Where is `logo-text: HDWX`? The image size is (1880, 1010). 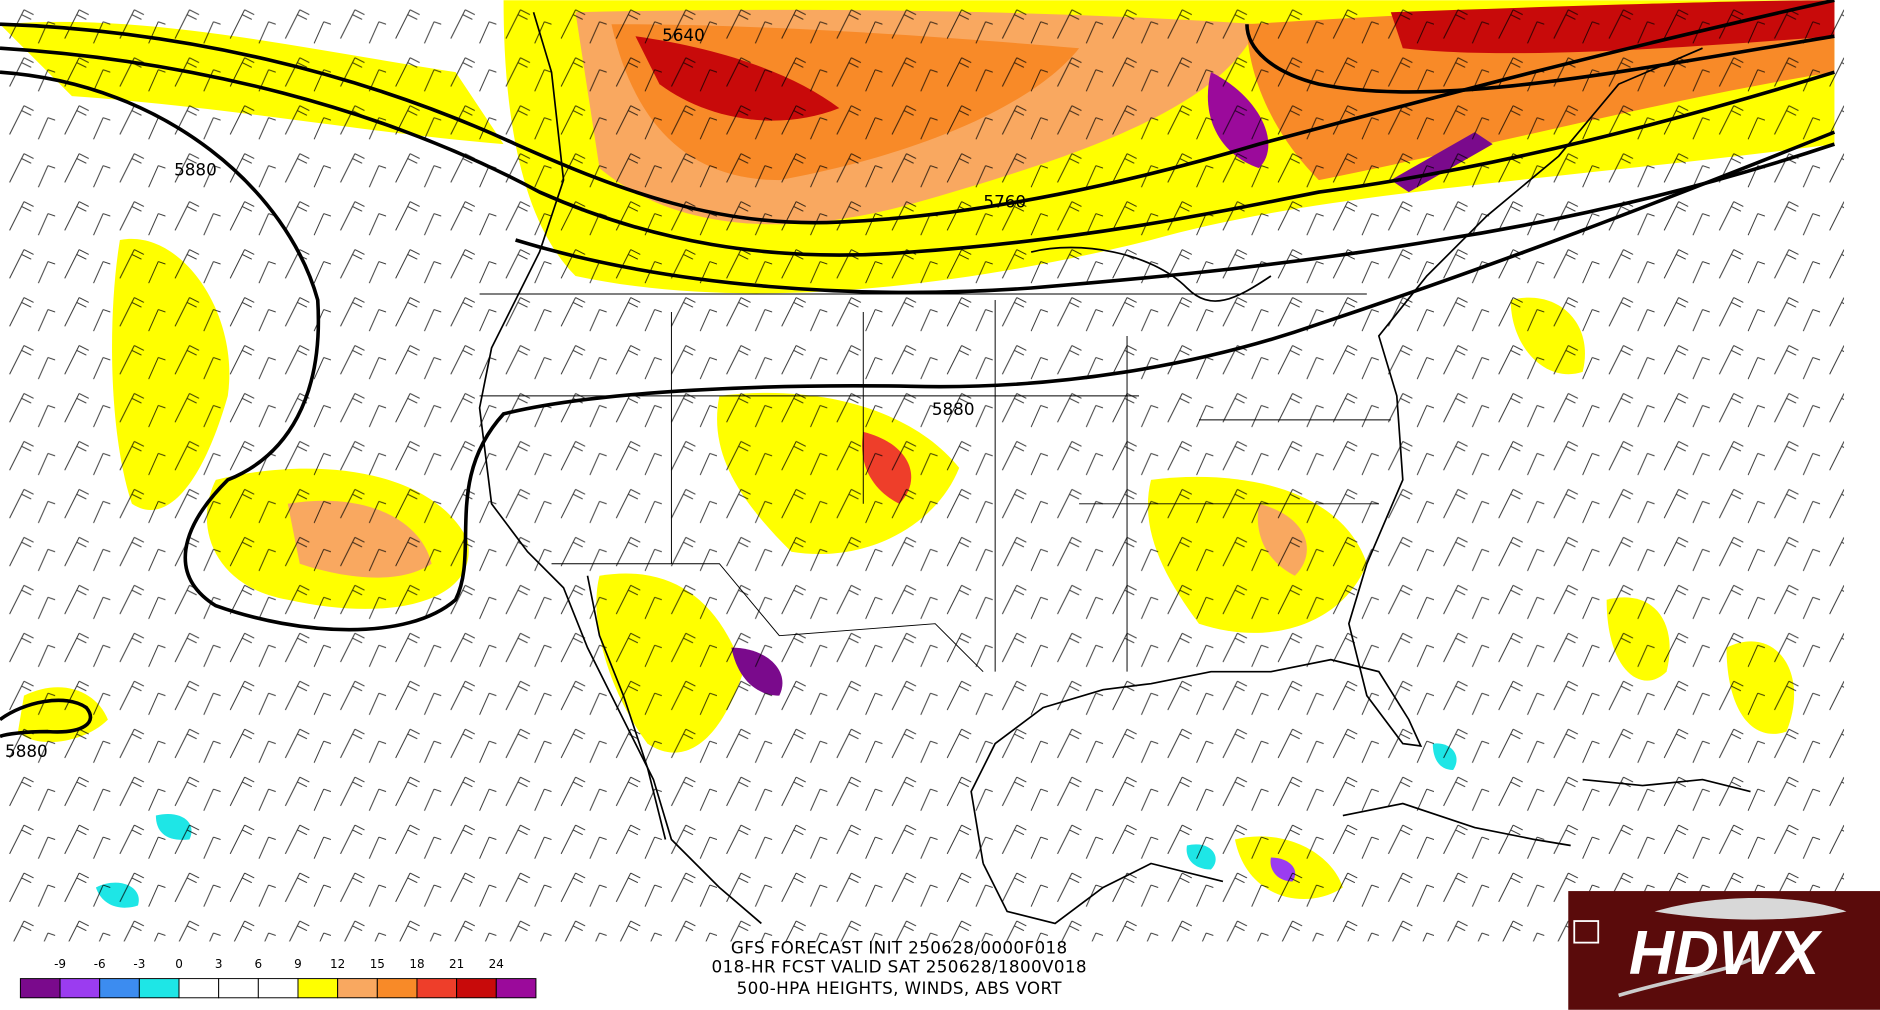
logo-text: HDWX is located at coordinates (1726, 953).